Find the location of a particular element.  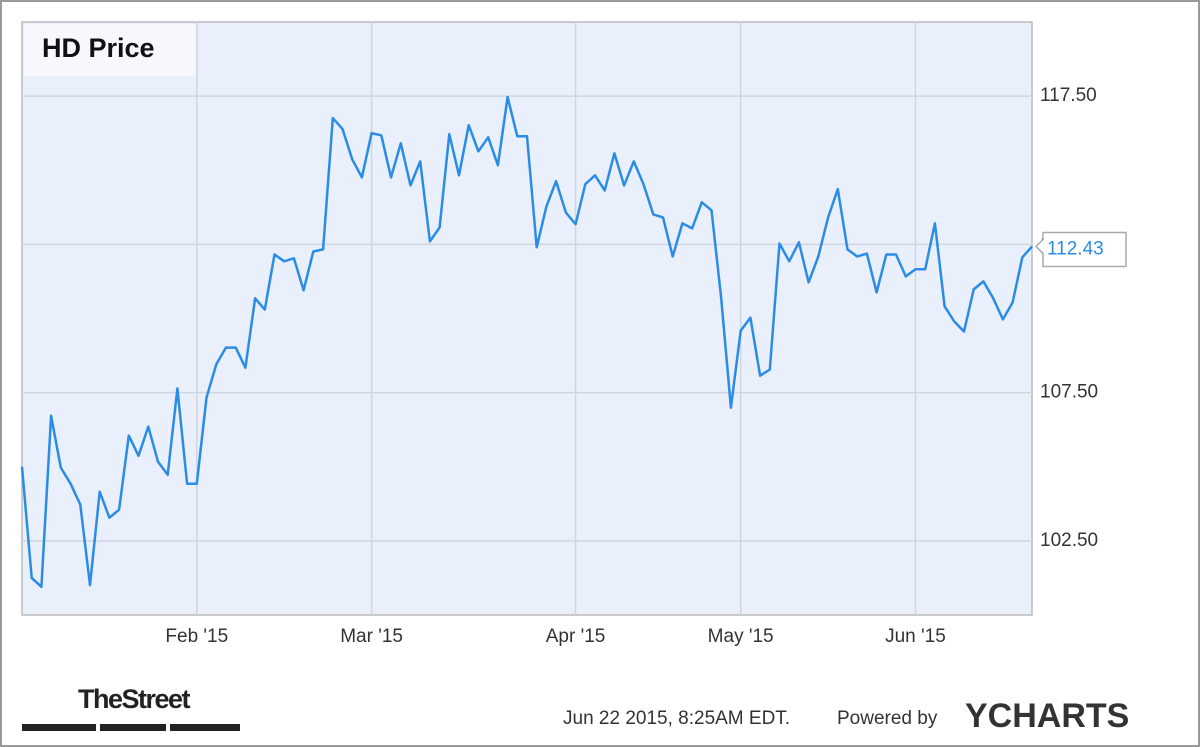

x-tick-label: Jun '15 is located at coordinates (915, 636).